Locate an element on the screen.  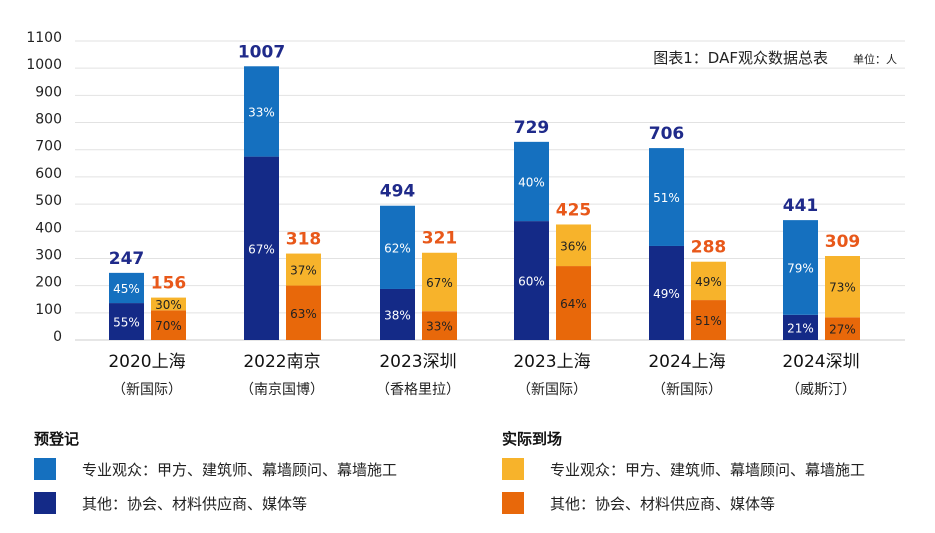
segment-label: 62% is located at coordinates (397, 248).